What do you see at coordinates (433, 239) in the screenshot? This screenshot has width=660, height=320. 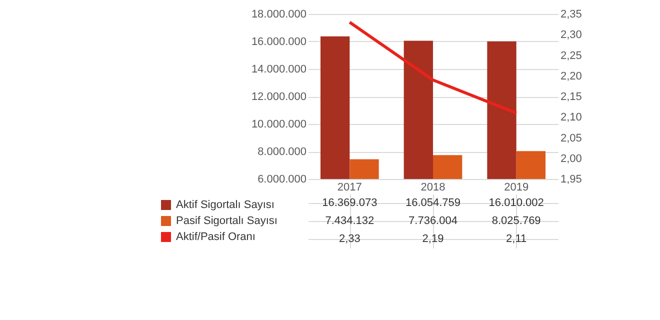 I see `data-label: 2,19` at bounding box center [433, 239].